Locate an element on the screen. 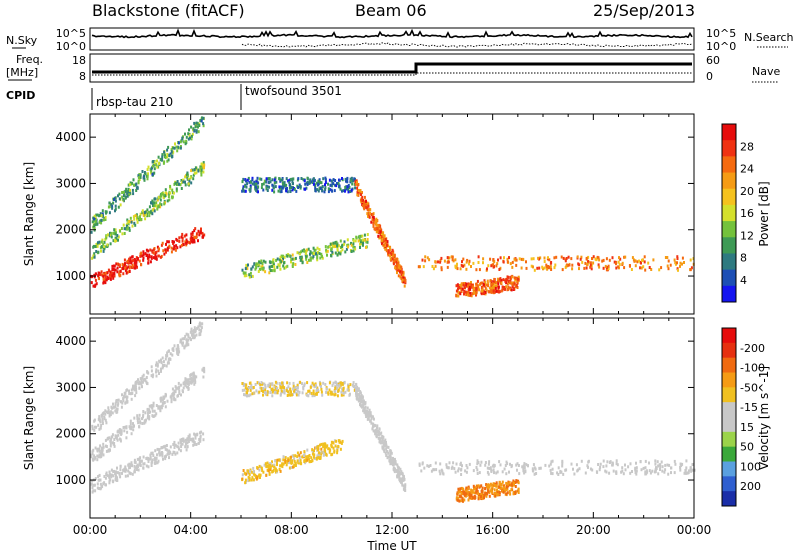 The width and height of the screenshot is (800, 554). noise-right-tick-top: 10^5 is located at coordinates (721, 33).